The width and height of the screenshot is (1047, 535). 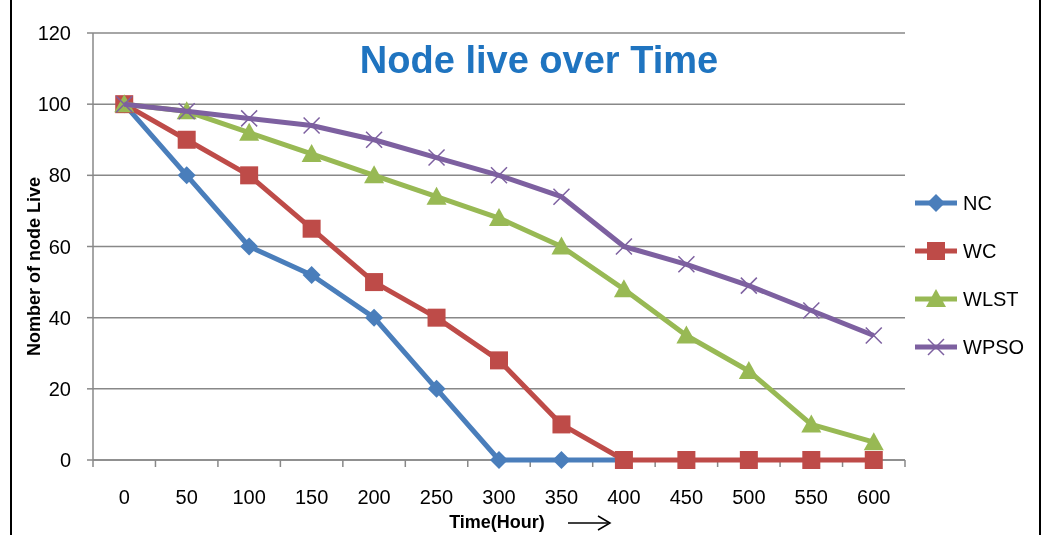 What do you see at coordinates (59, 388) in the screenshot?
I see `y-tick-label: 20` at bounding box center [59, 388].